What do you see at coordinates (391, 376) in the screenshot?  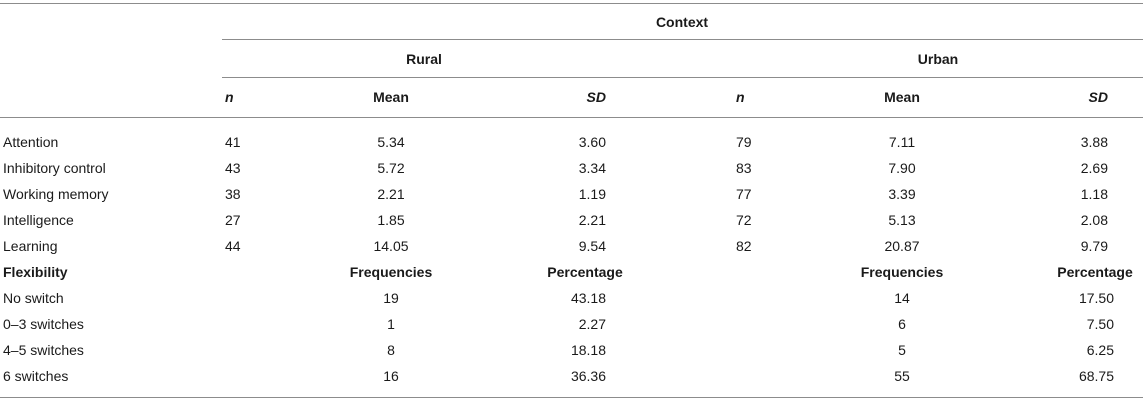 I see `rural-frequency: 16` at bounding box center [391, 376].